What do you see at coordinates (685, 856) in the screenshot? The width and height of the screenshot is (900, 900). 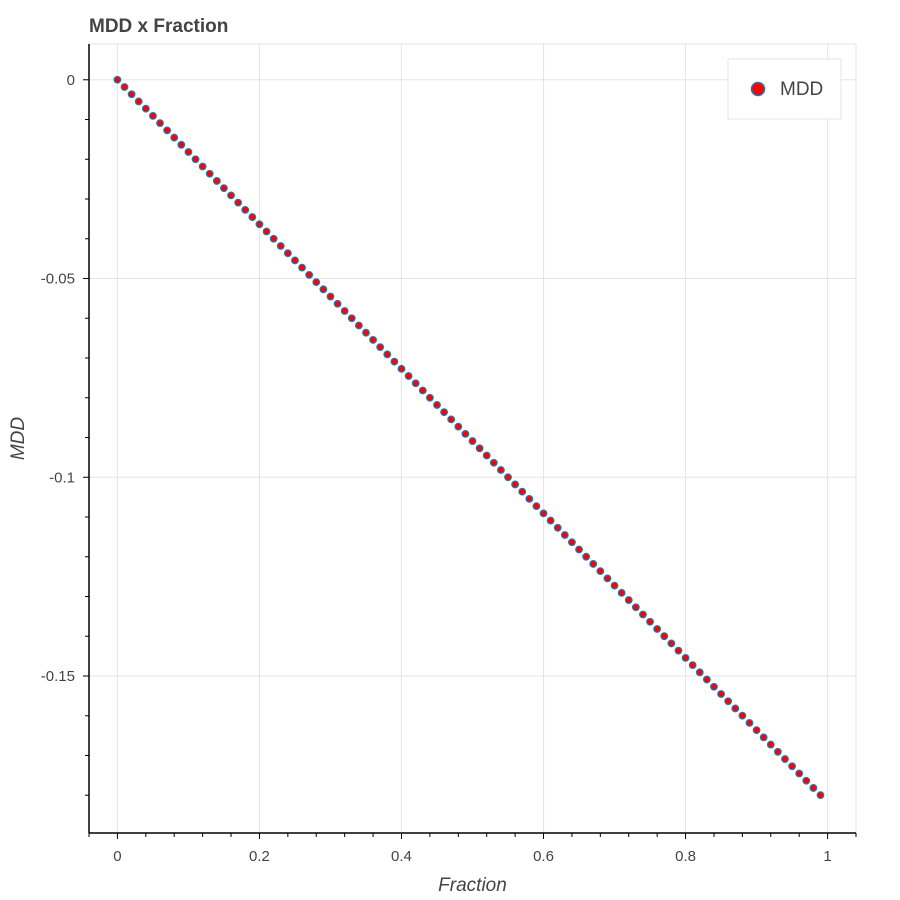 I see `x-tick-label: 0.8` at bounding box center [685, 856].